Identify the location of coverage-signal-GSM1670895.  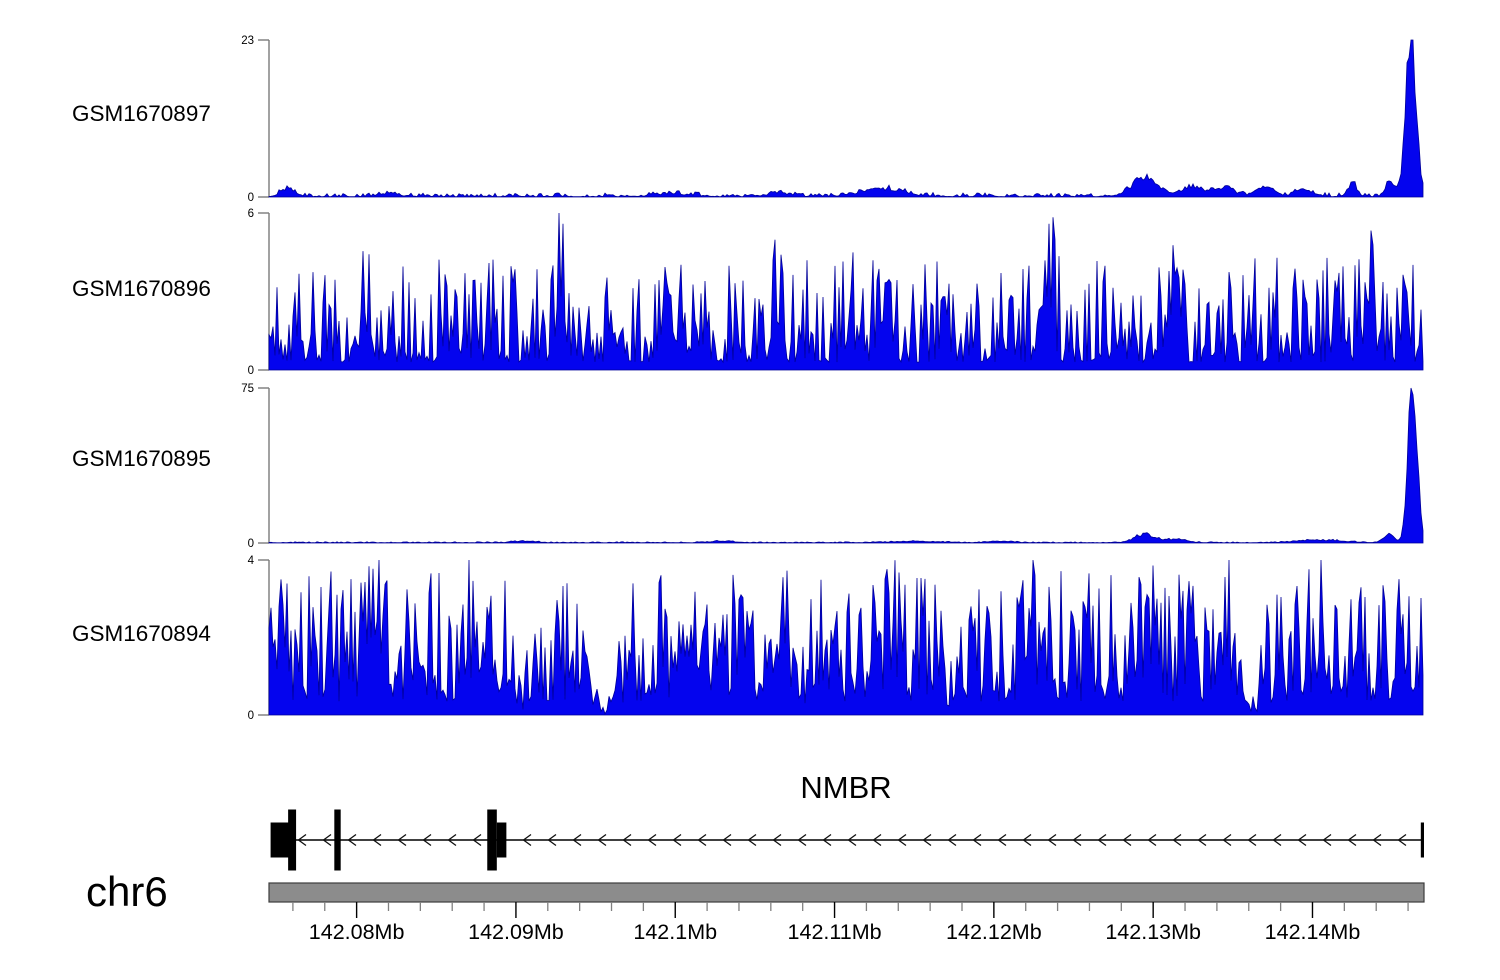
(846, 465).